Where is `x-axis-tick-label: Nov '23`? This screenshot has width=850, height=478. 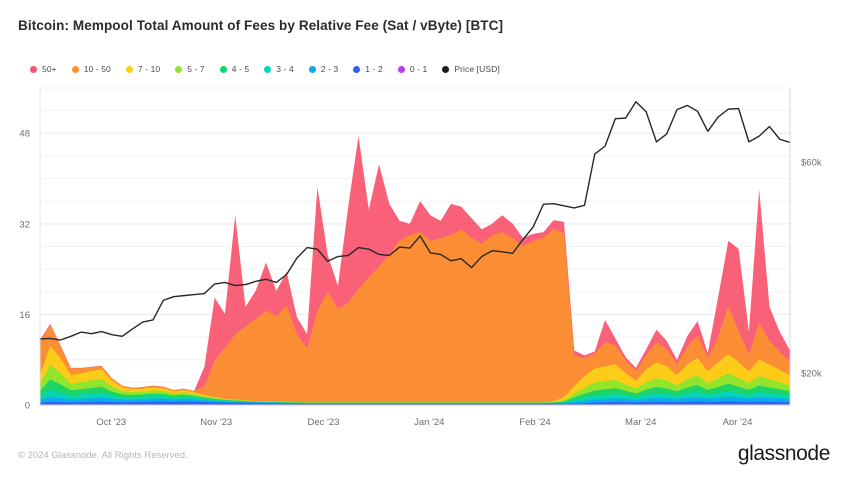 x-axis-tick-label: Nov '23 is located at coordinates (216, 421).